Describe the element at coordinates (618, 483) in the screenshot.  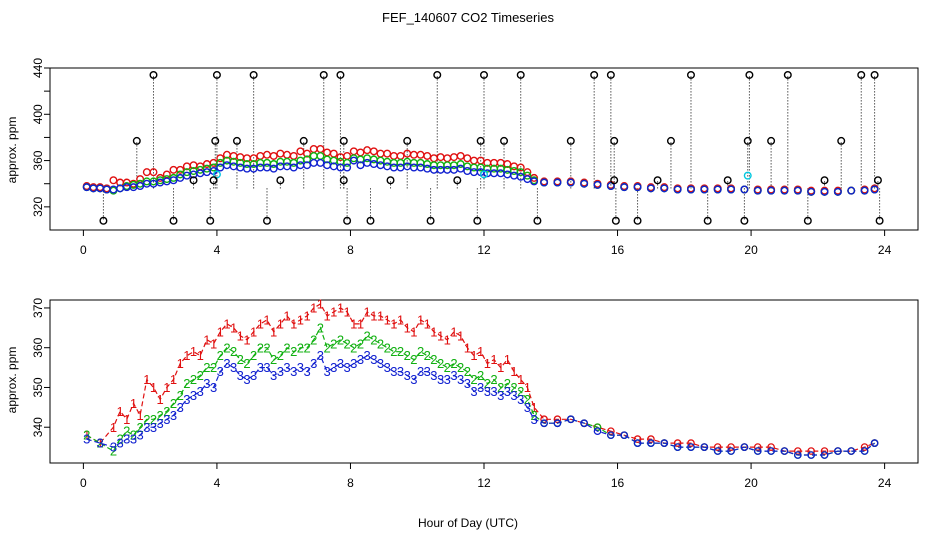
I see `bottom-x-tick-label: 16` at that location.